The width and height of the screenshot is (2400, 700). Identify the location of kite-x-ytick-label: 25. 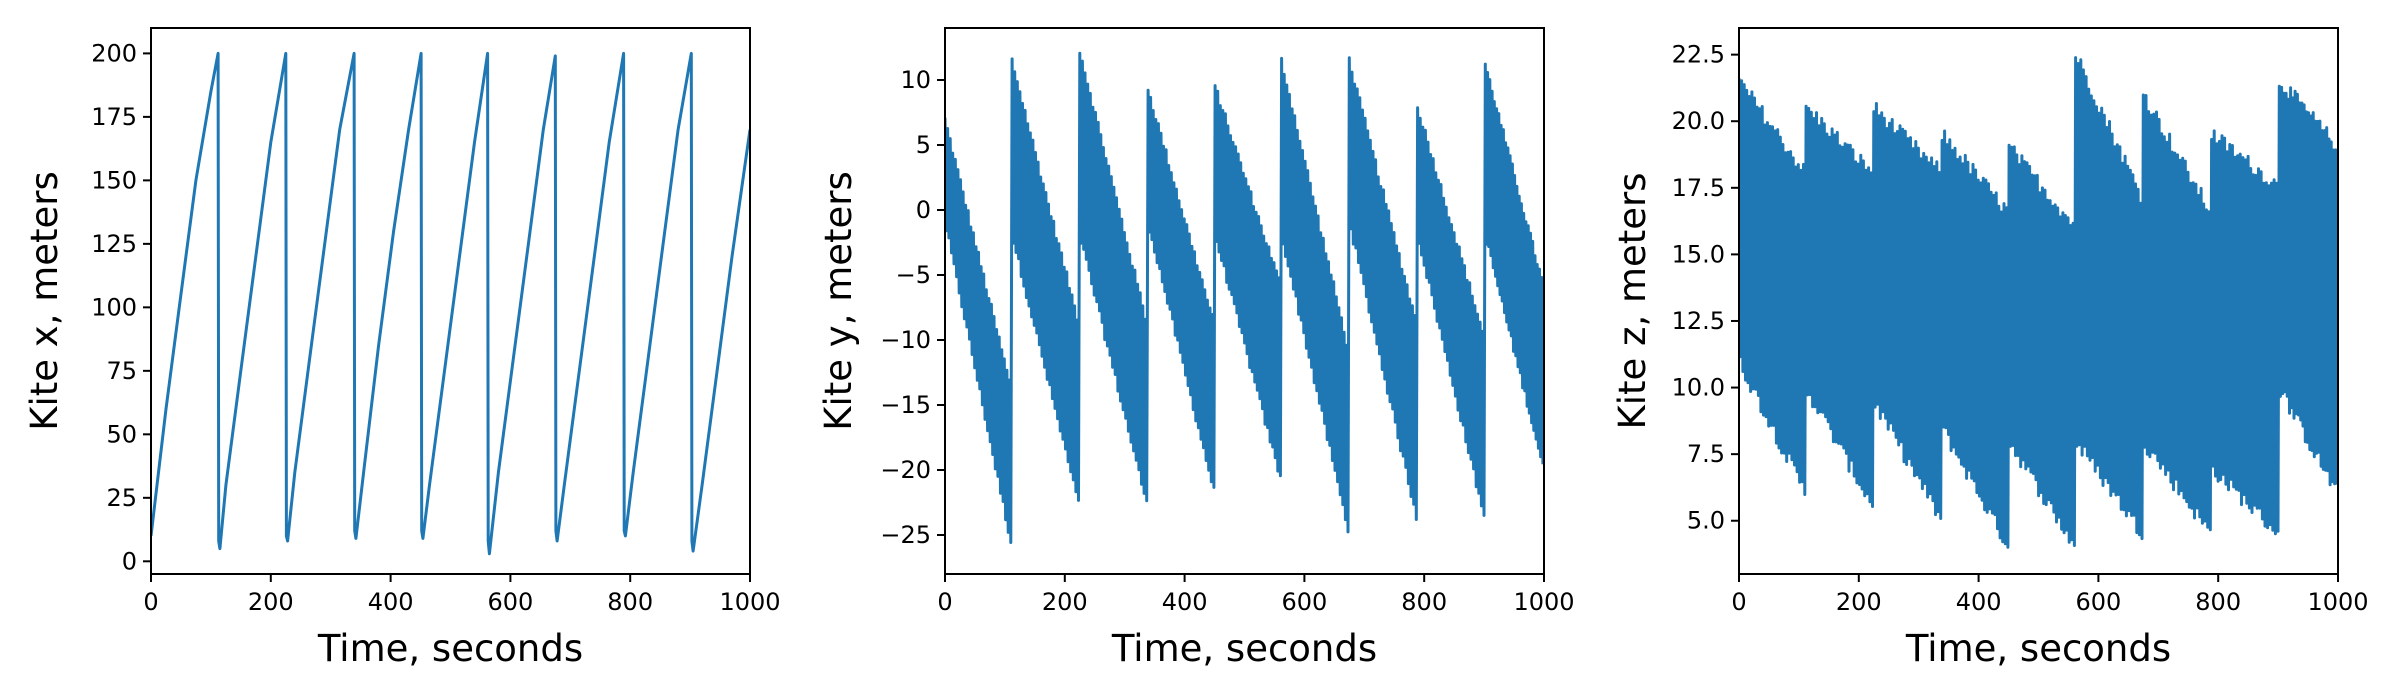
(121, 498).